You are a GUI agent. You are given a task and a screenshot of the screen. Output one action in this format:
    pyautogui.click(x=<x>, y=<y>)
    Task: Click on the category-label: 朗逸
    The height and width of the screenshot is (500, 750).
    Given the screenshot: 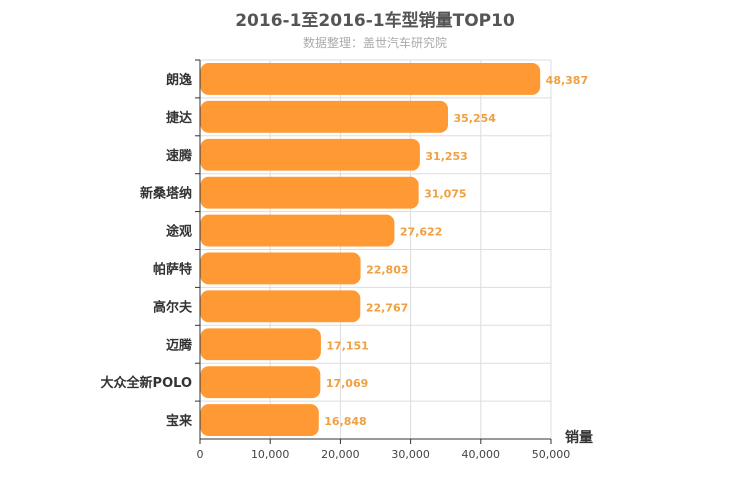 What is the action you would take?
    pyautogui.click(x=179, y=80)
    